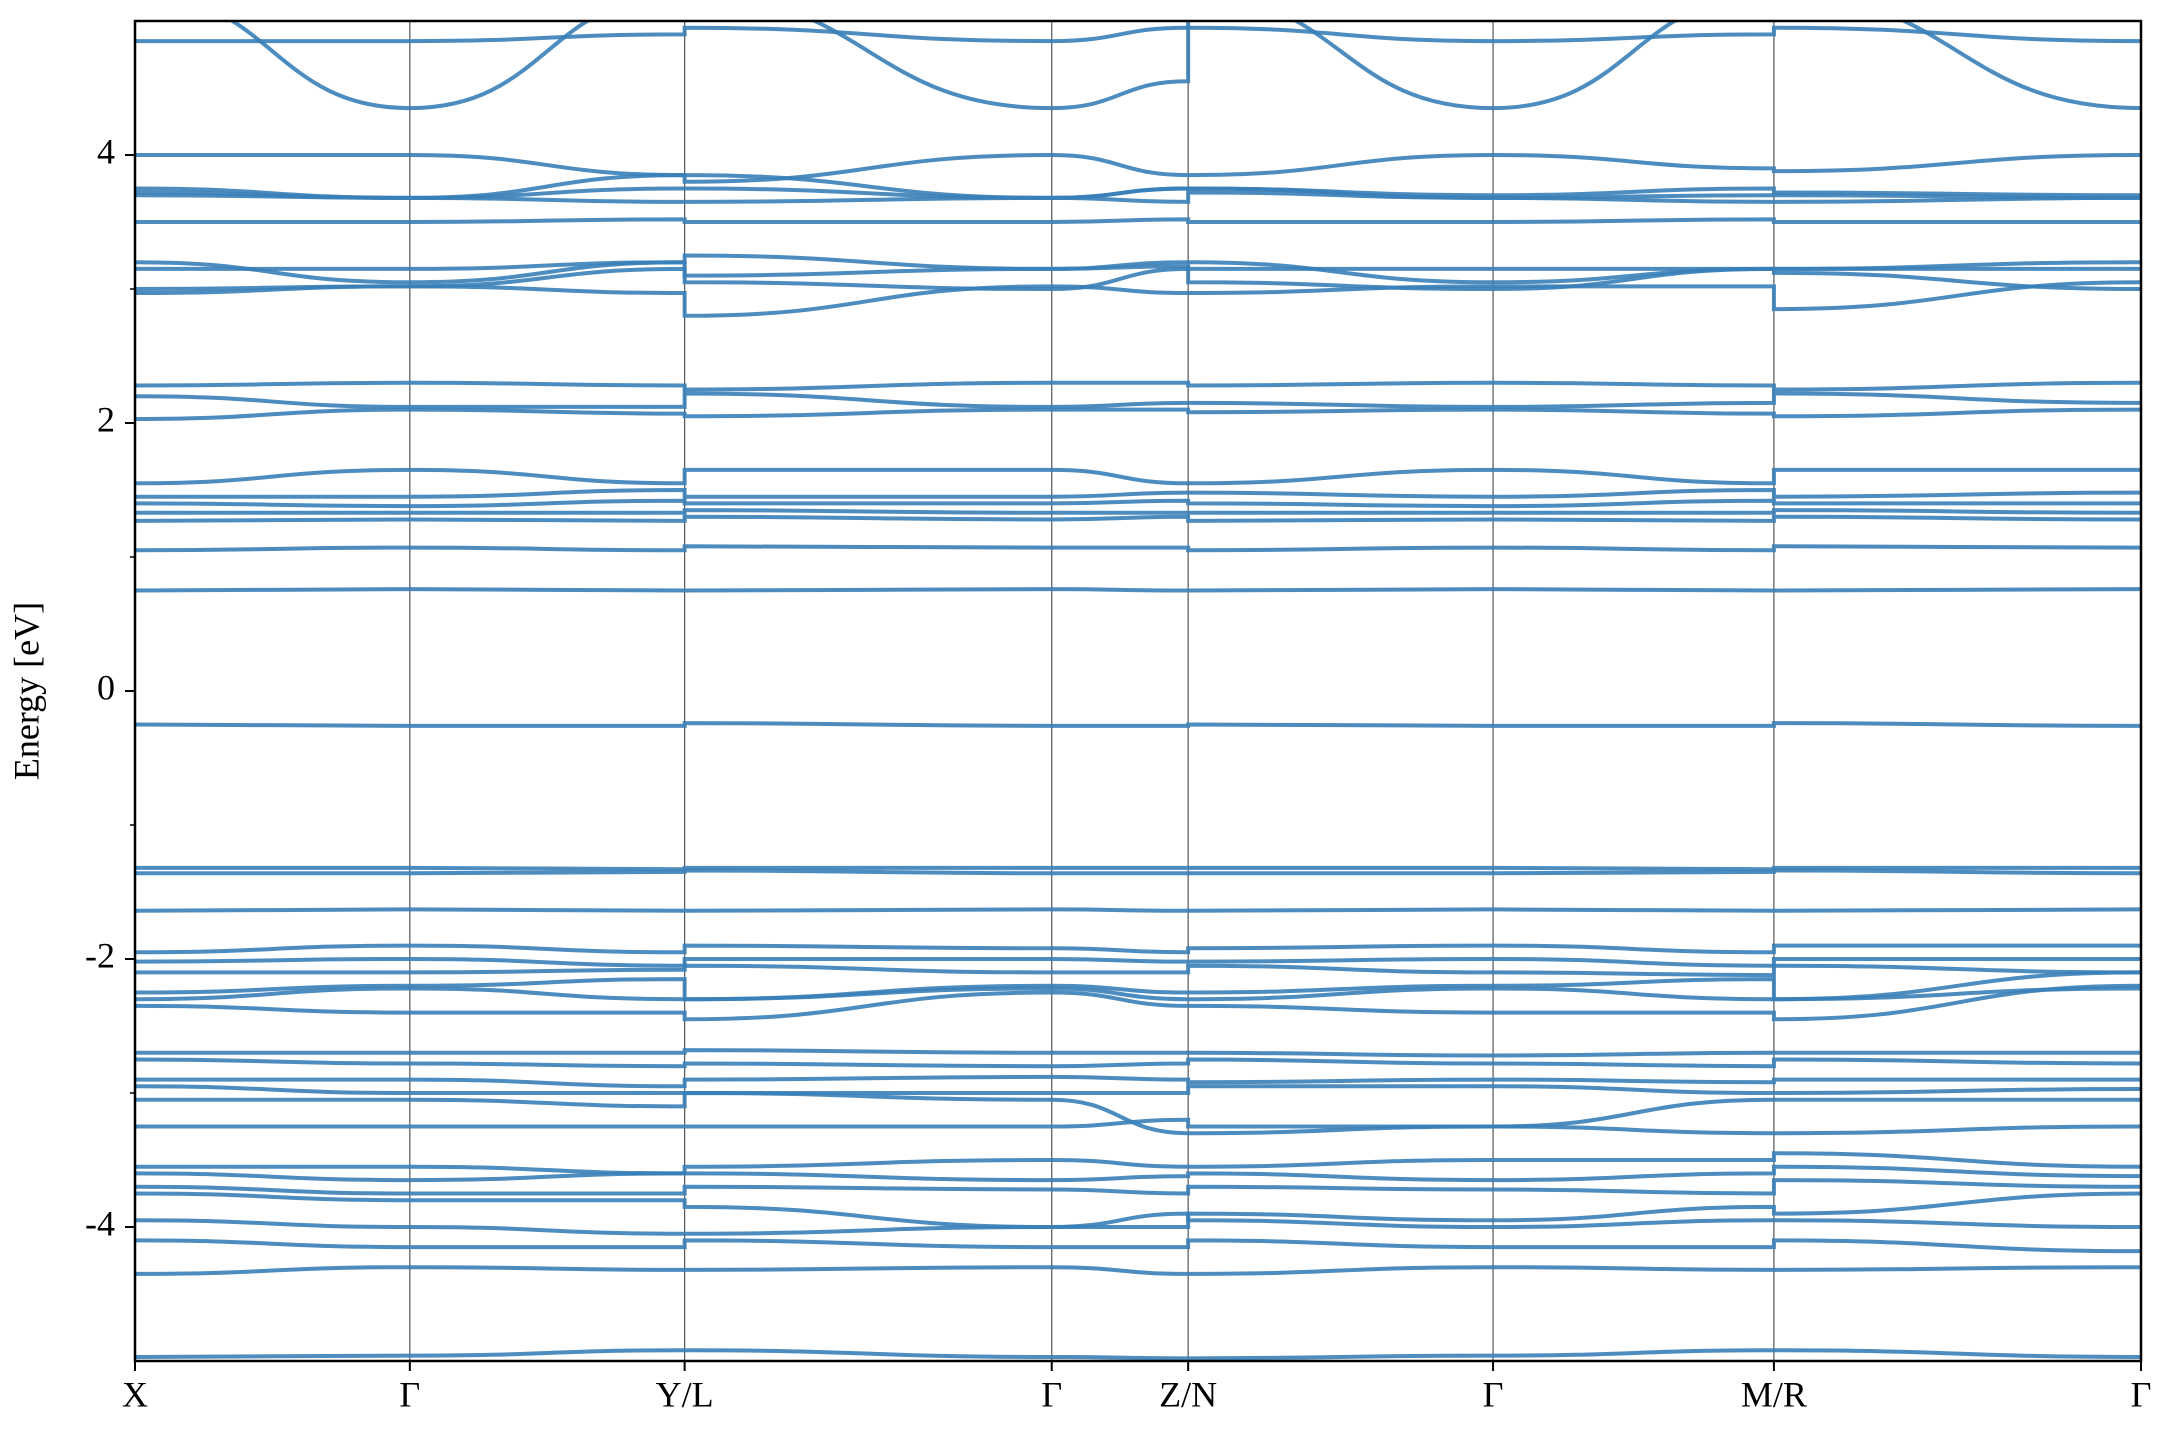 This screenshot has height=1440, width=2160. I want to click on y-axis-label: Energy [eV], so click(26, 691).